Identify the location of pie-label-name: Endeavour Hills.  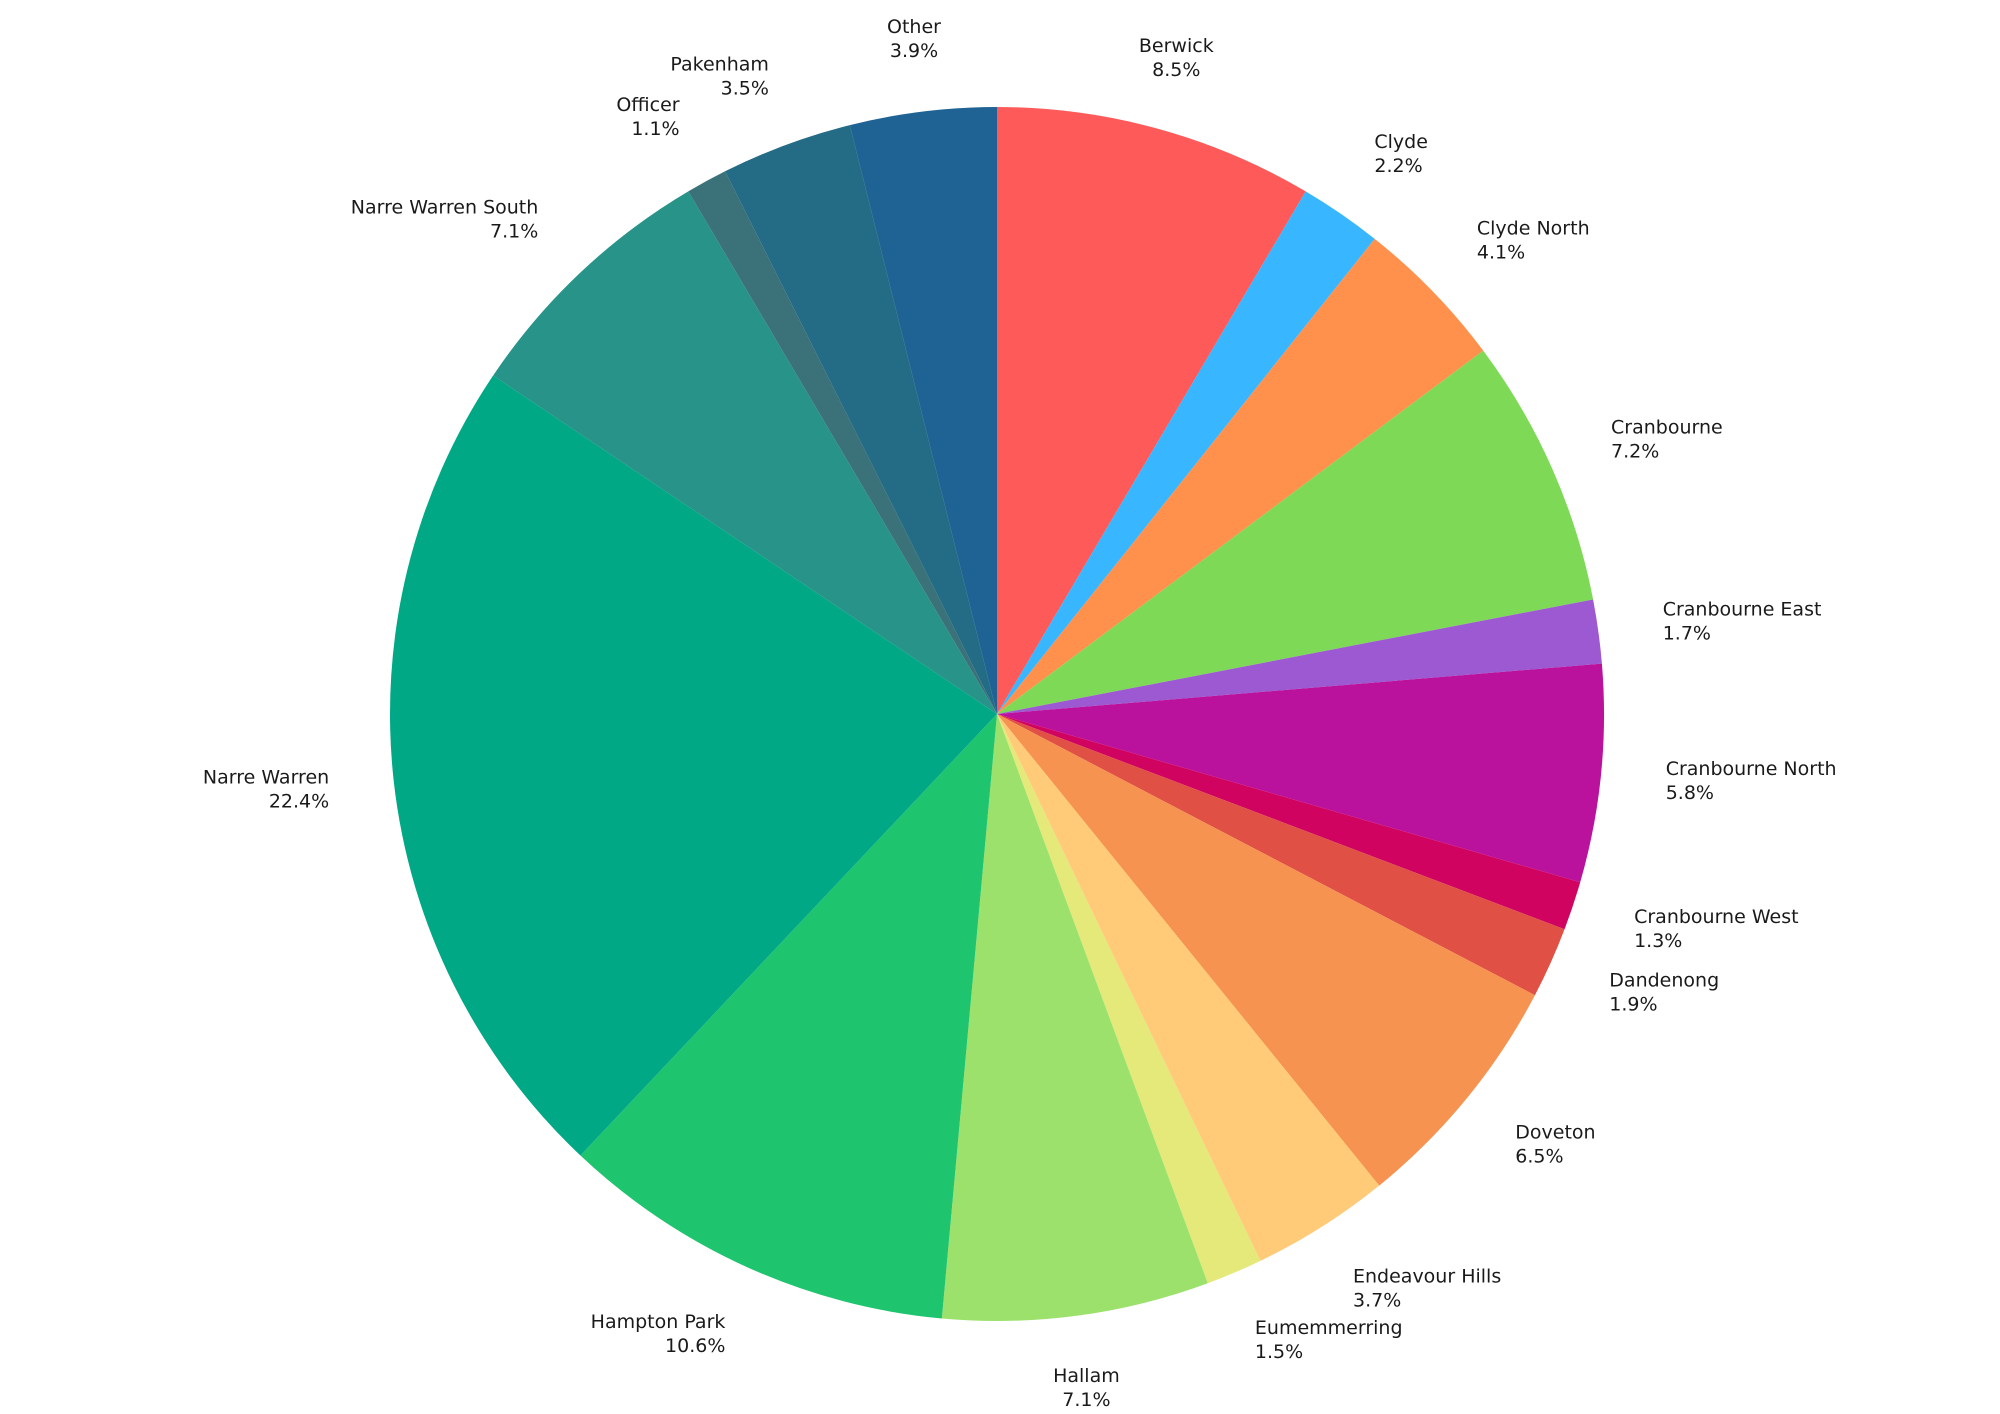
(1427, 1276).